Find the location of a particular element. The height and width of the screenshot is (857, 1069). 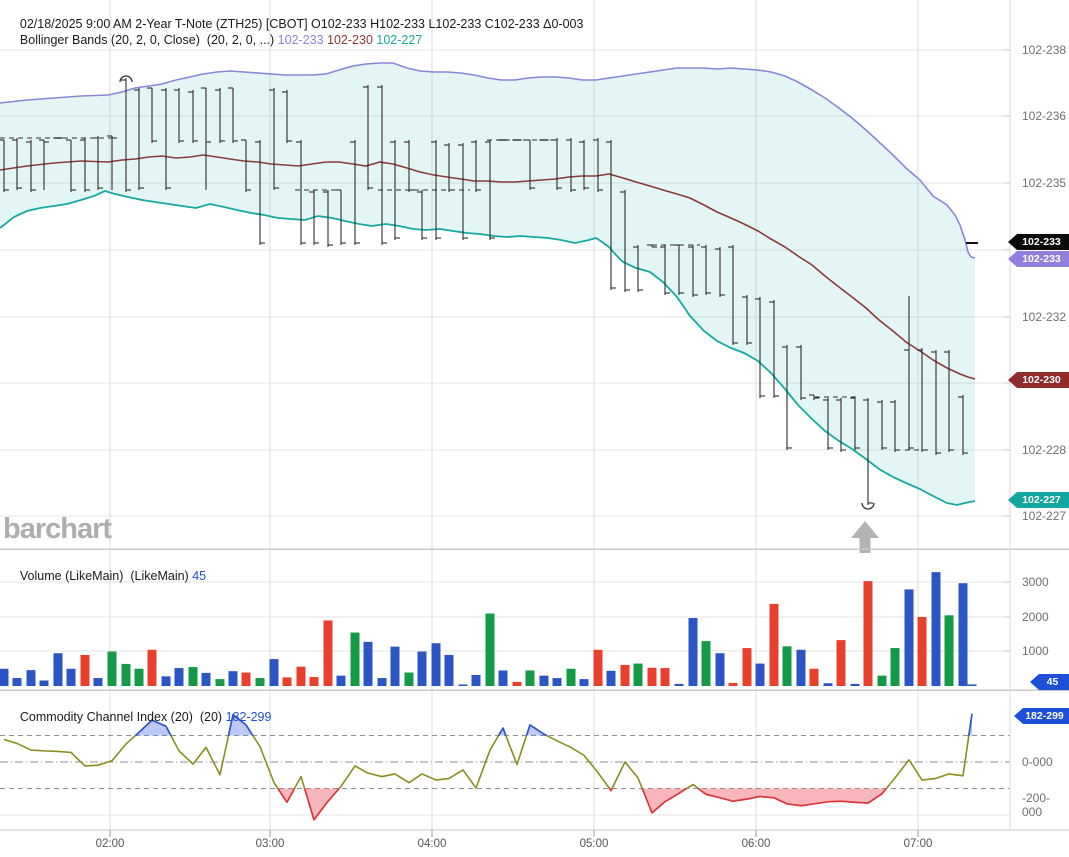

volume-axis-label: 2000 is located at coordinates (1035, 617).